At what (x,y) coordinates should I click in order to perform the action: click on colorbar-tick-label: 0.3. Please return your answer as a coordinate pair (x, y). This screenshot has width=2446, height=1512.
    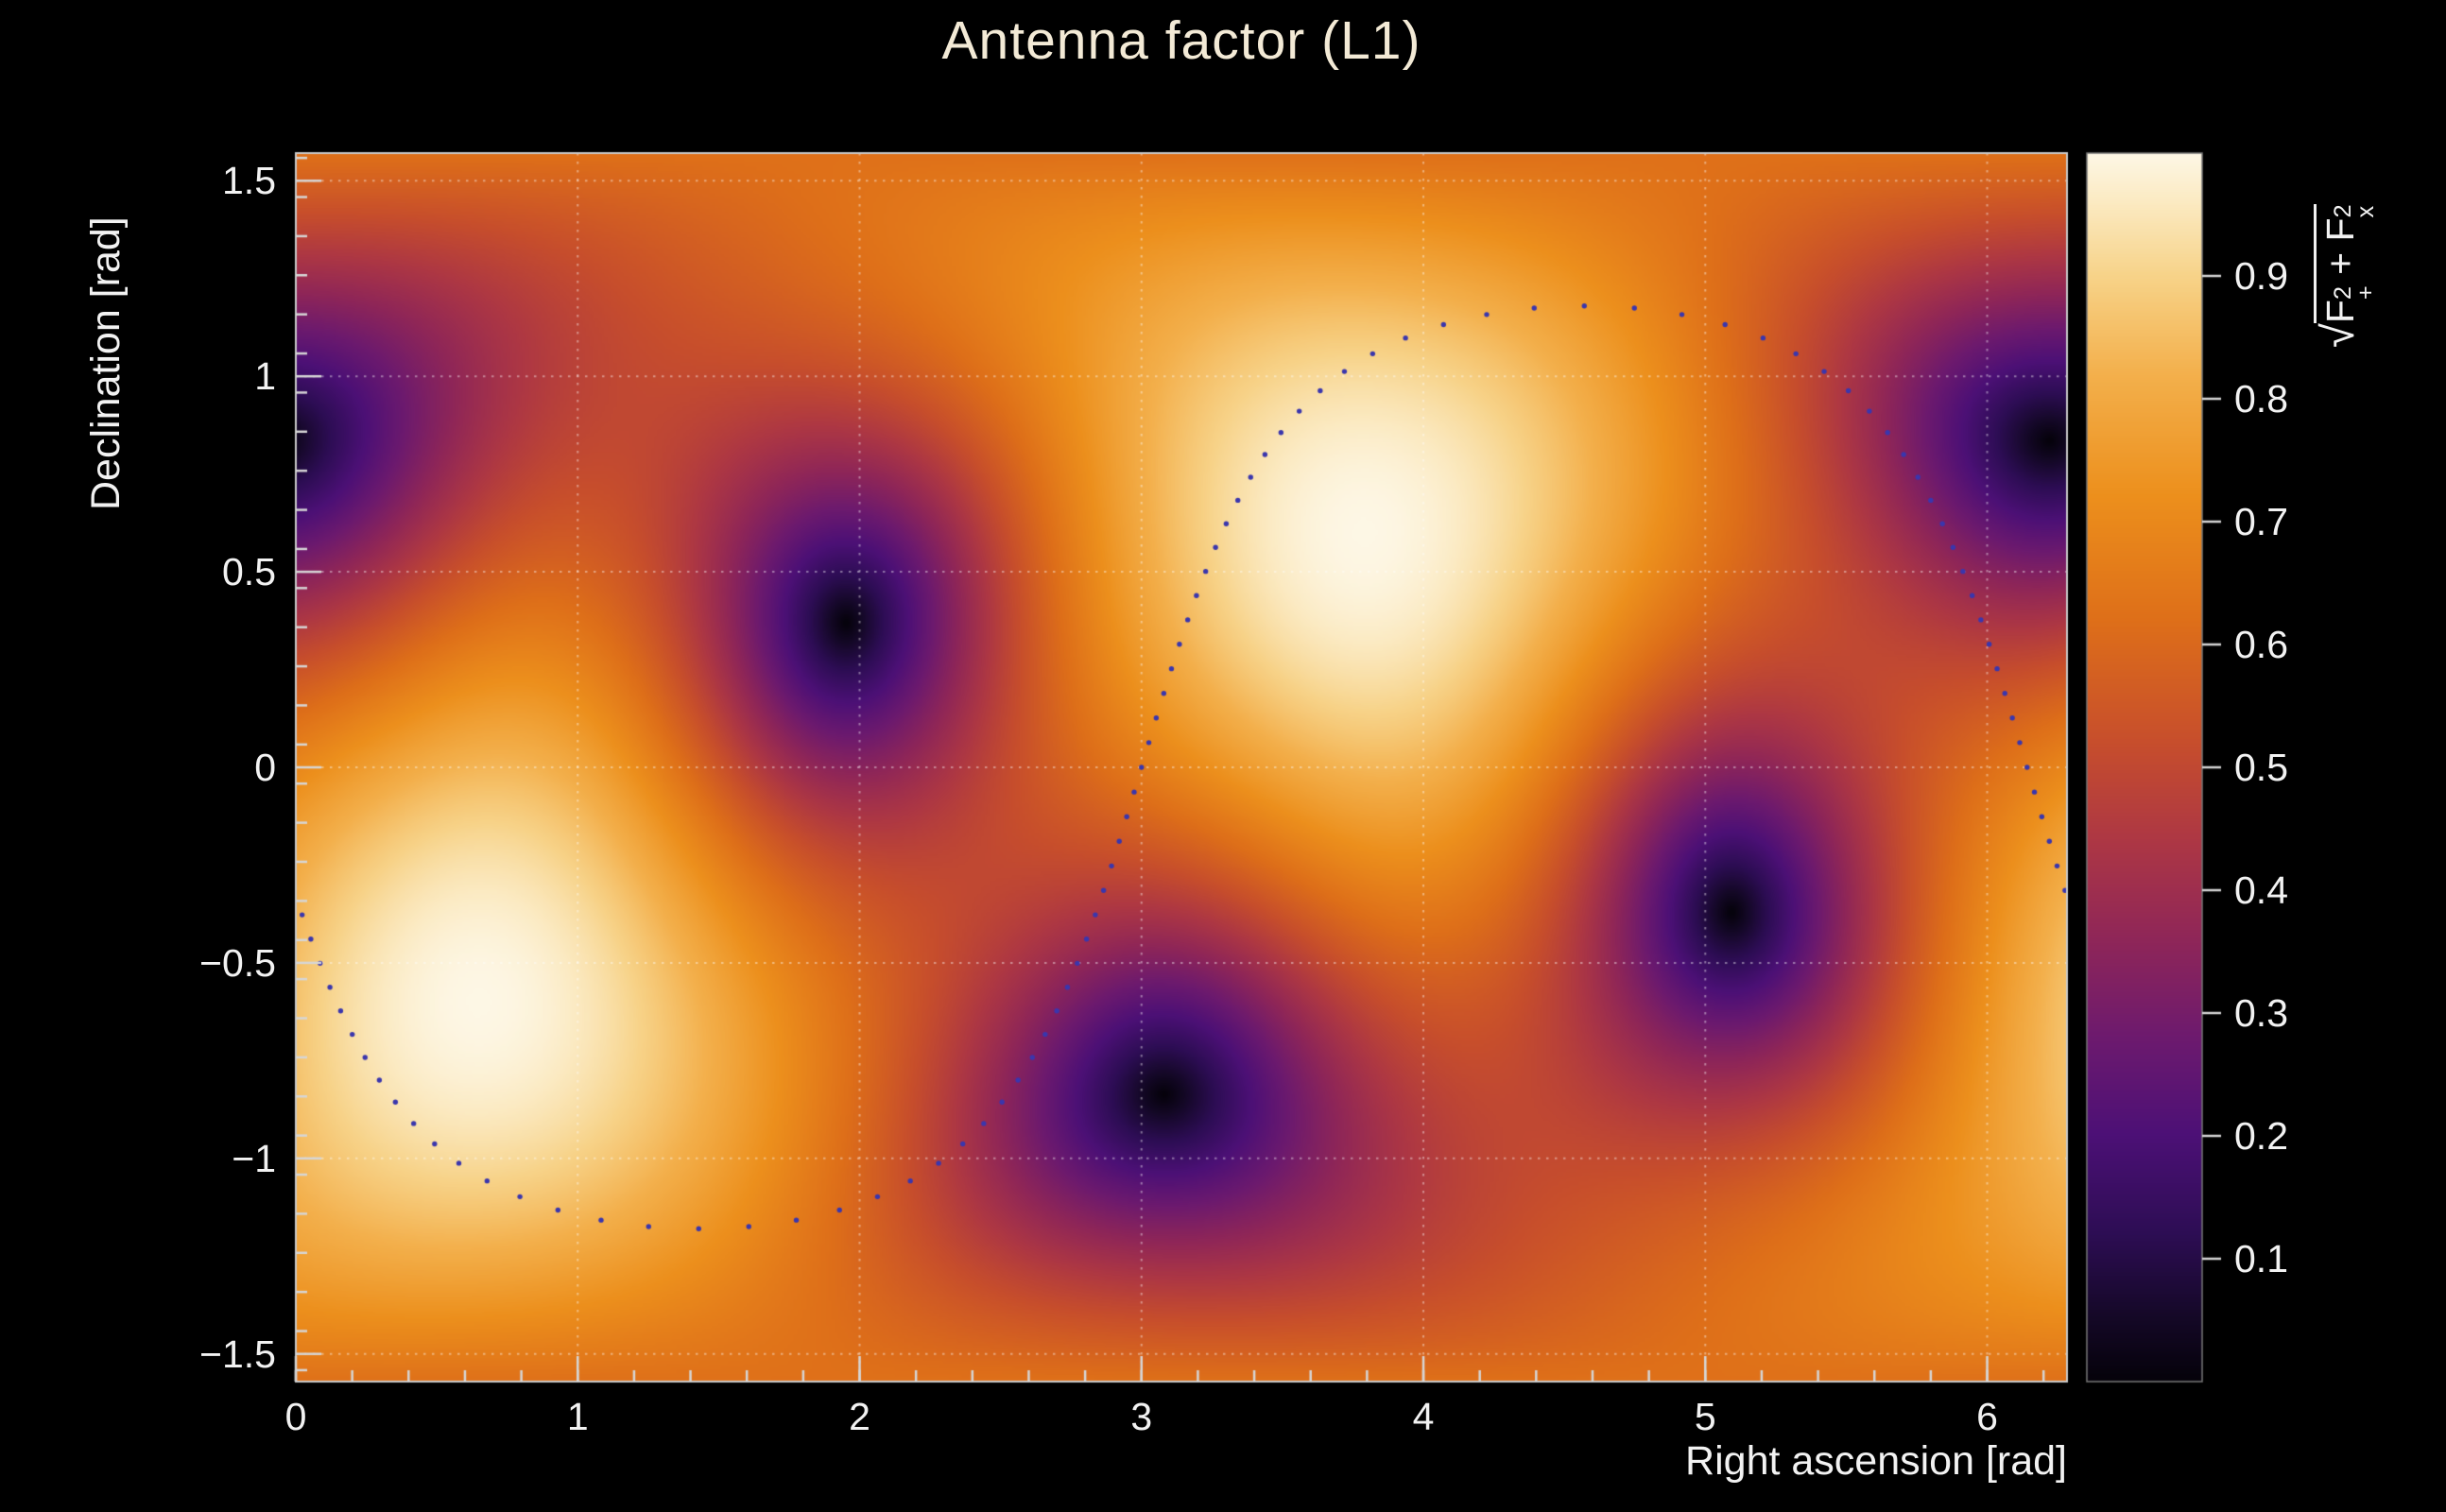
    Looking at the image, I should click on (2261, 1013).